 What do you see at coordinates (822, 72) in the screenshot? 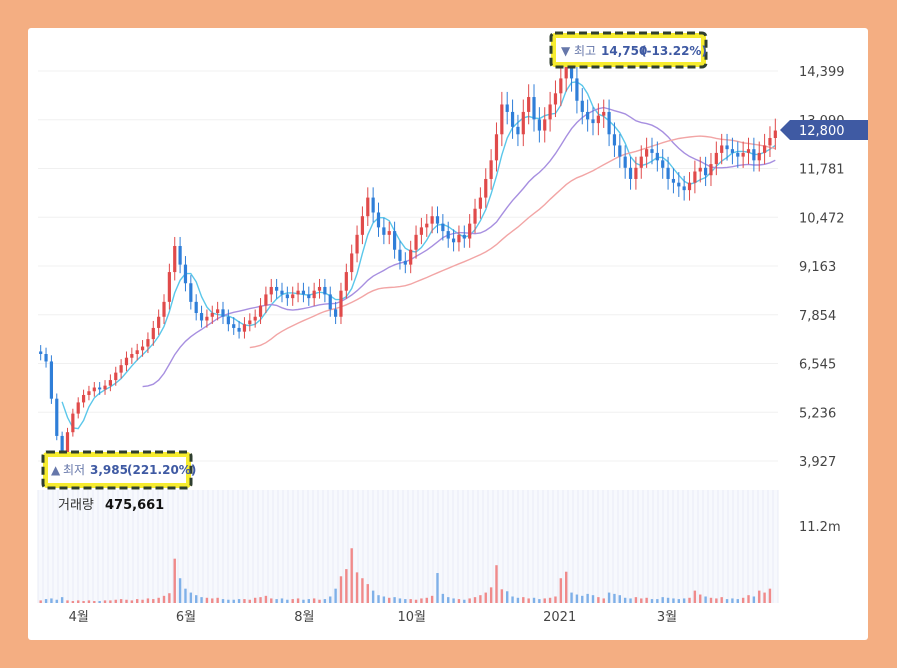
I see `y-tick-label: 14,399` at bounding box center [822, 72].